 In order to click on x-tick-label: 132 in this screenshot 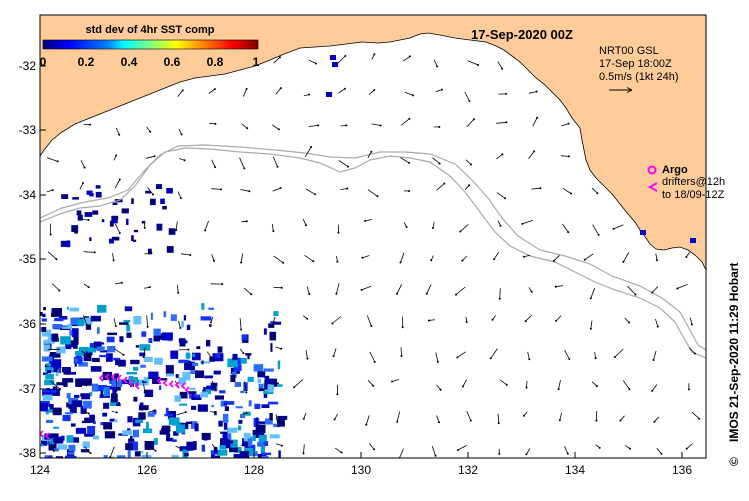, I will do `click(468, 470)`.